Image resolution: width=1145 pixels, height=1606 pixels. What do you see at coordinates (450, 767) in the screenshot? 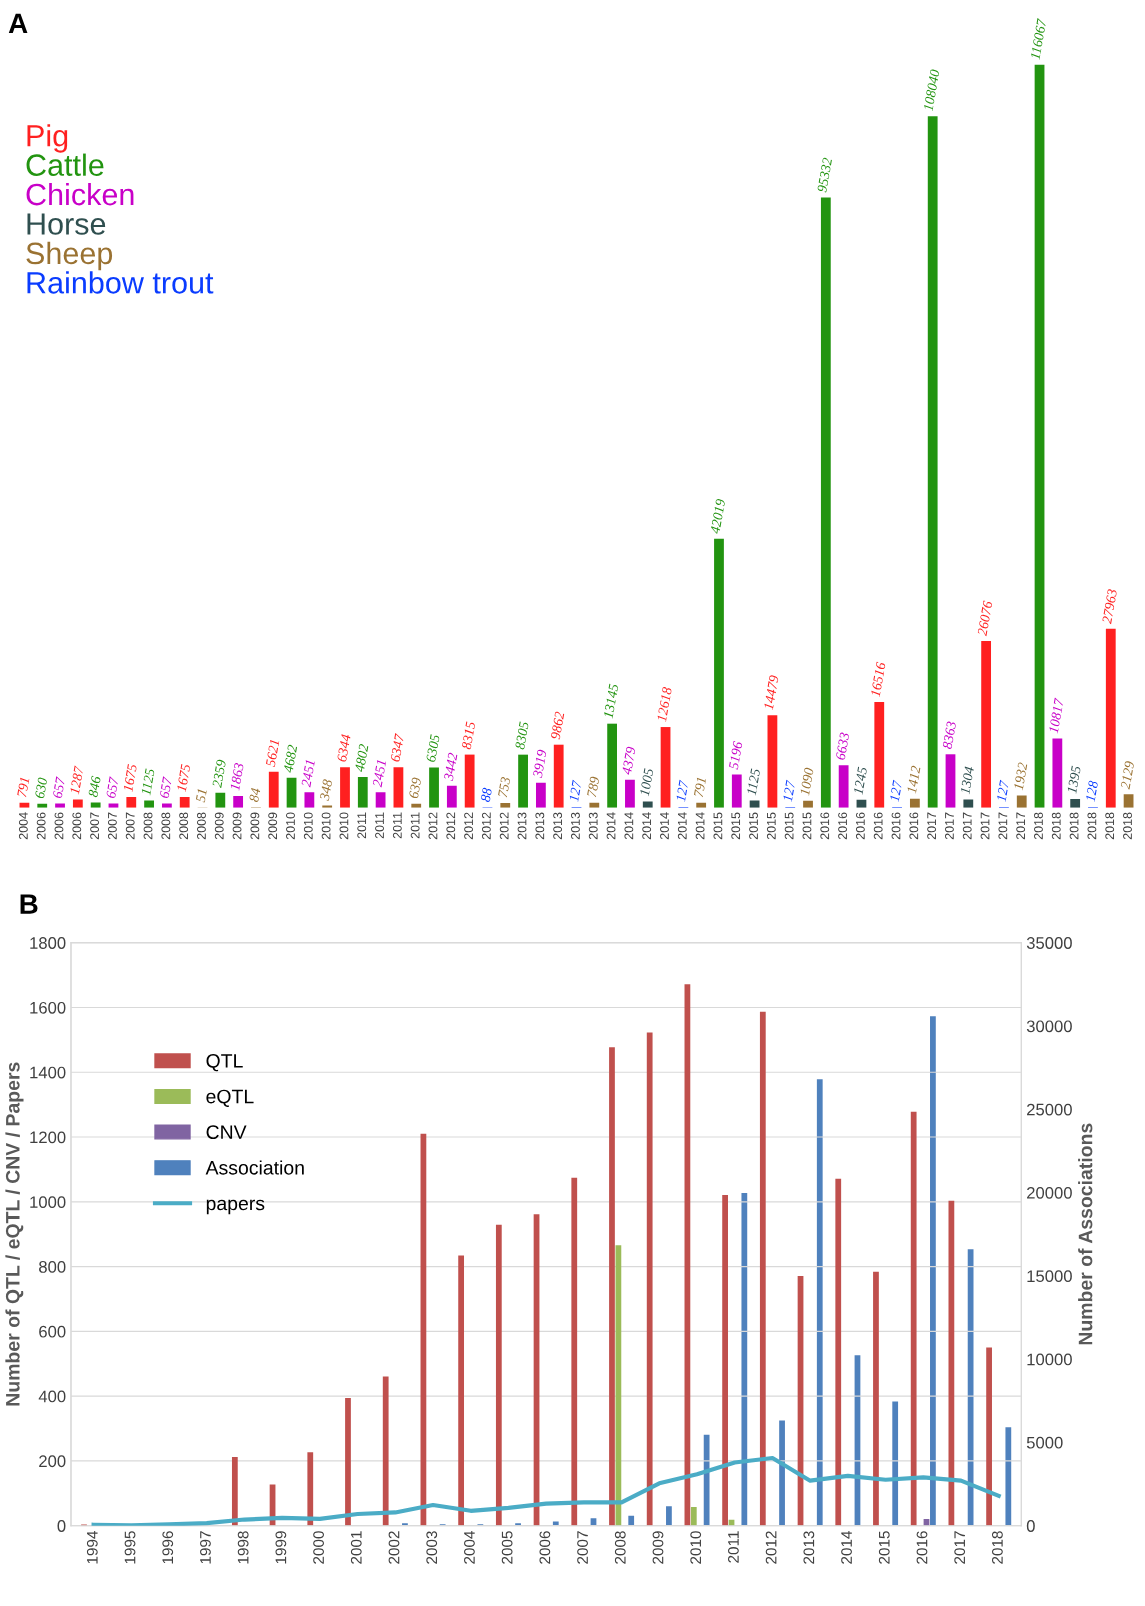
I see `data-label: 3442` at bounding box center [450, 767].